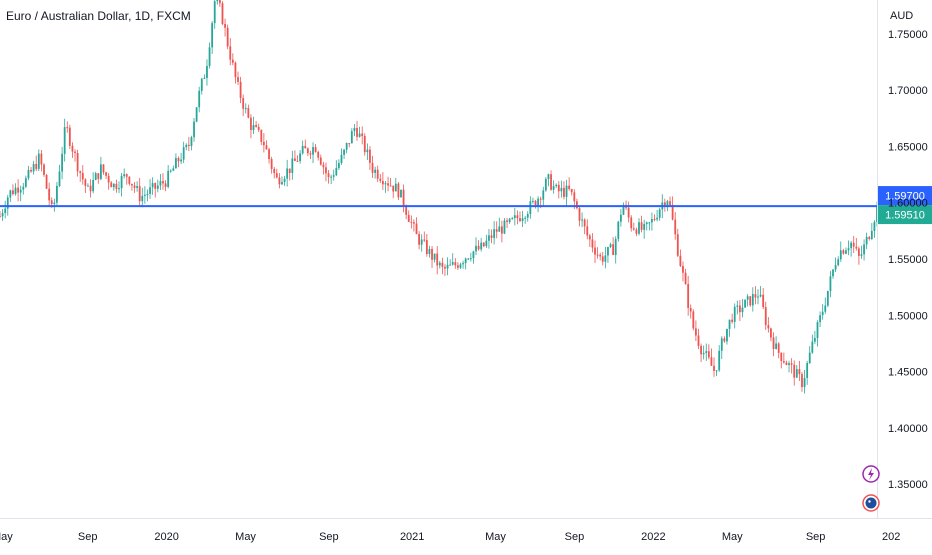 This screenshot has height=555, width=932. I want to click on x-tick-label: 2020, so click(166, 537).